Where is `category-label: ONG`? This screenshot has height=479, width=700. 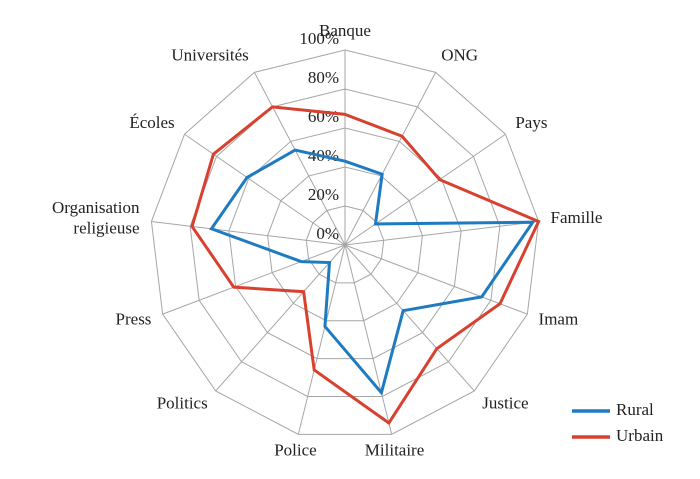 category-label: ONG is located at coordinates (459, 54).